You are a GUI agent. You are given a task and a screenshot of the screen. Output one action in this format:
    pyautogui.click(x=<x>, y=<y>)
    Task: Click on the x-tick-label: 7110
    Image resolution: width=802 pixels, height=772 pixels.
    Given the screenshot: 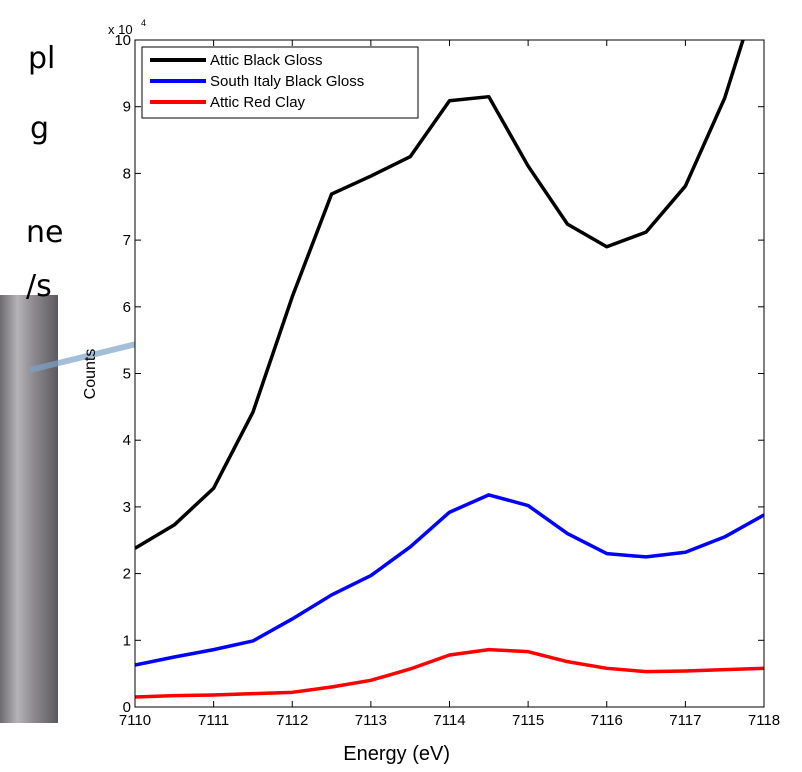 What is the action you would take?
    pyautogui.click(x=135, y=720)
    